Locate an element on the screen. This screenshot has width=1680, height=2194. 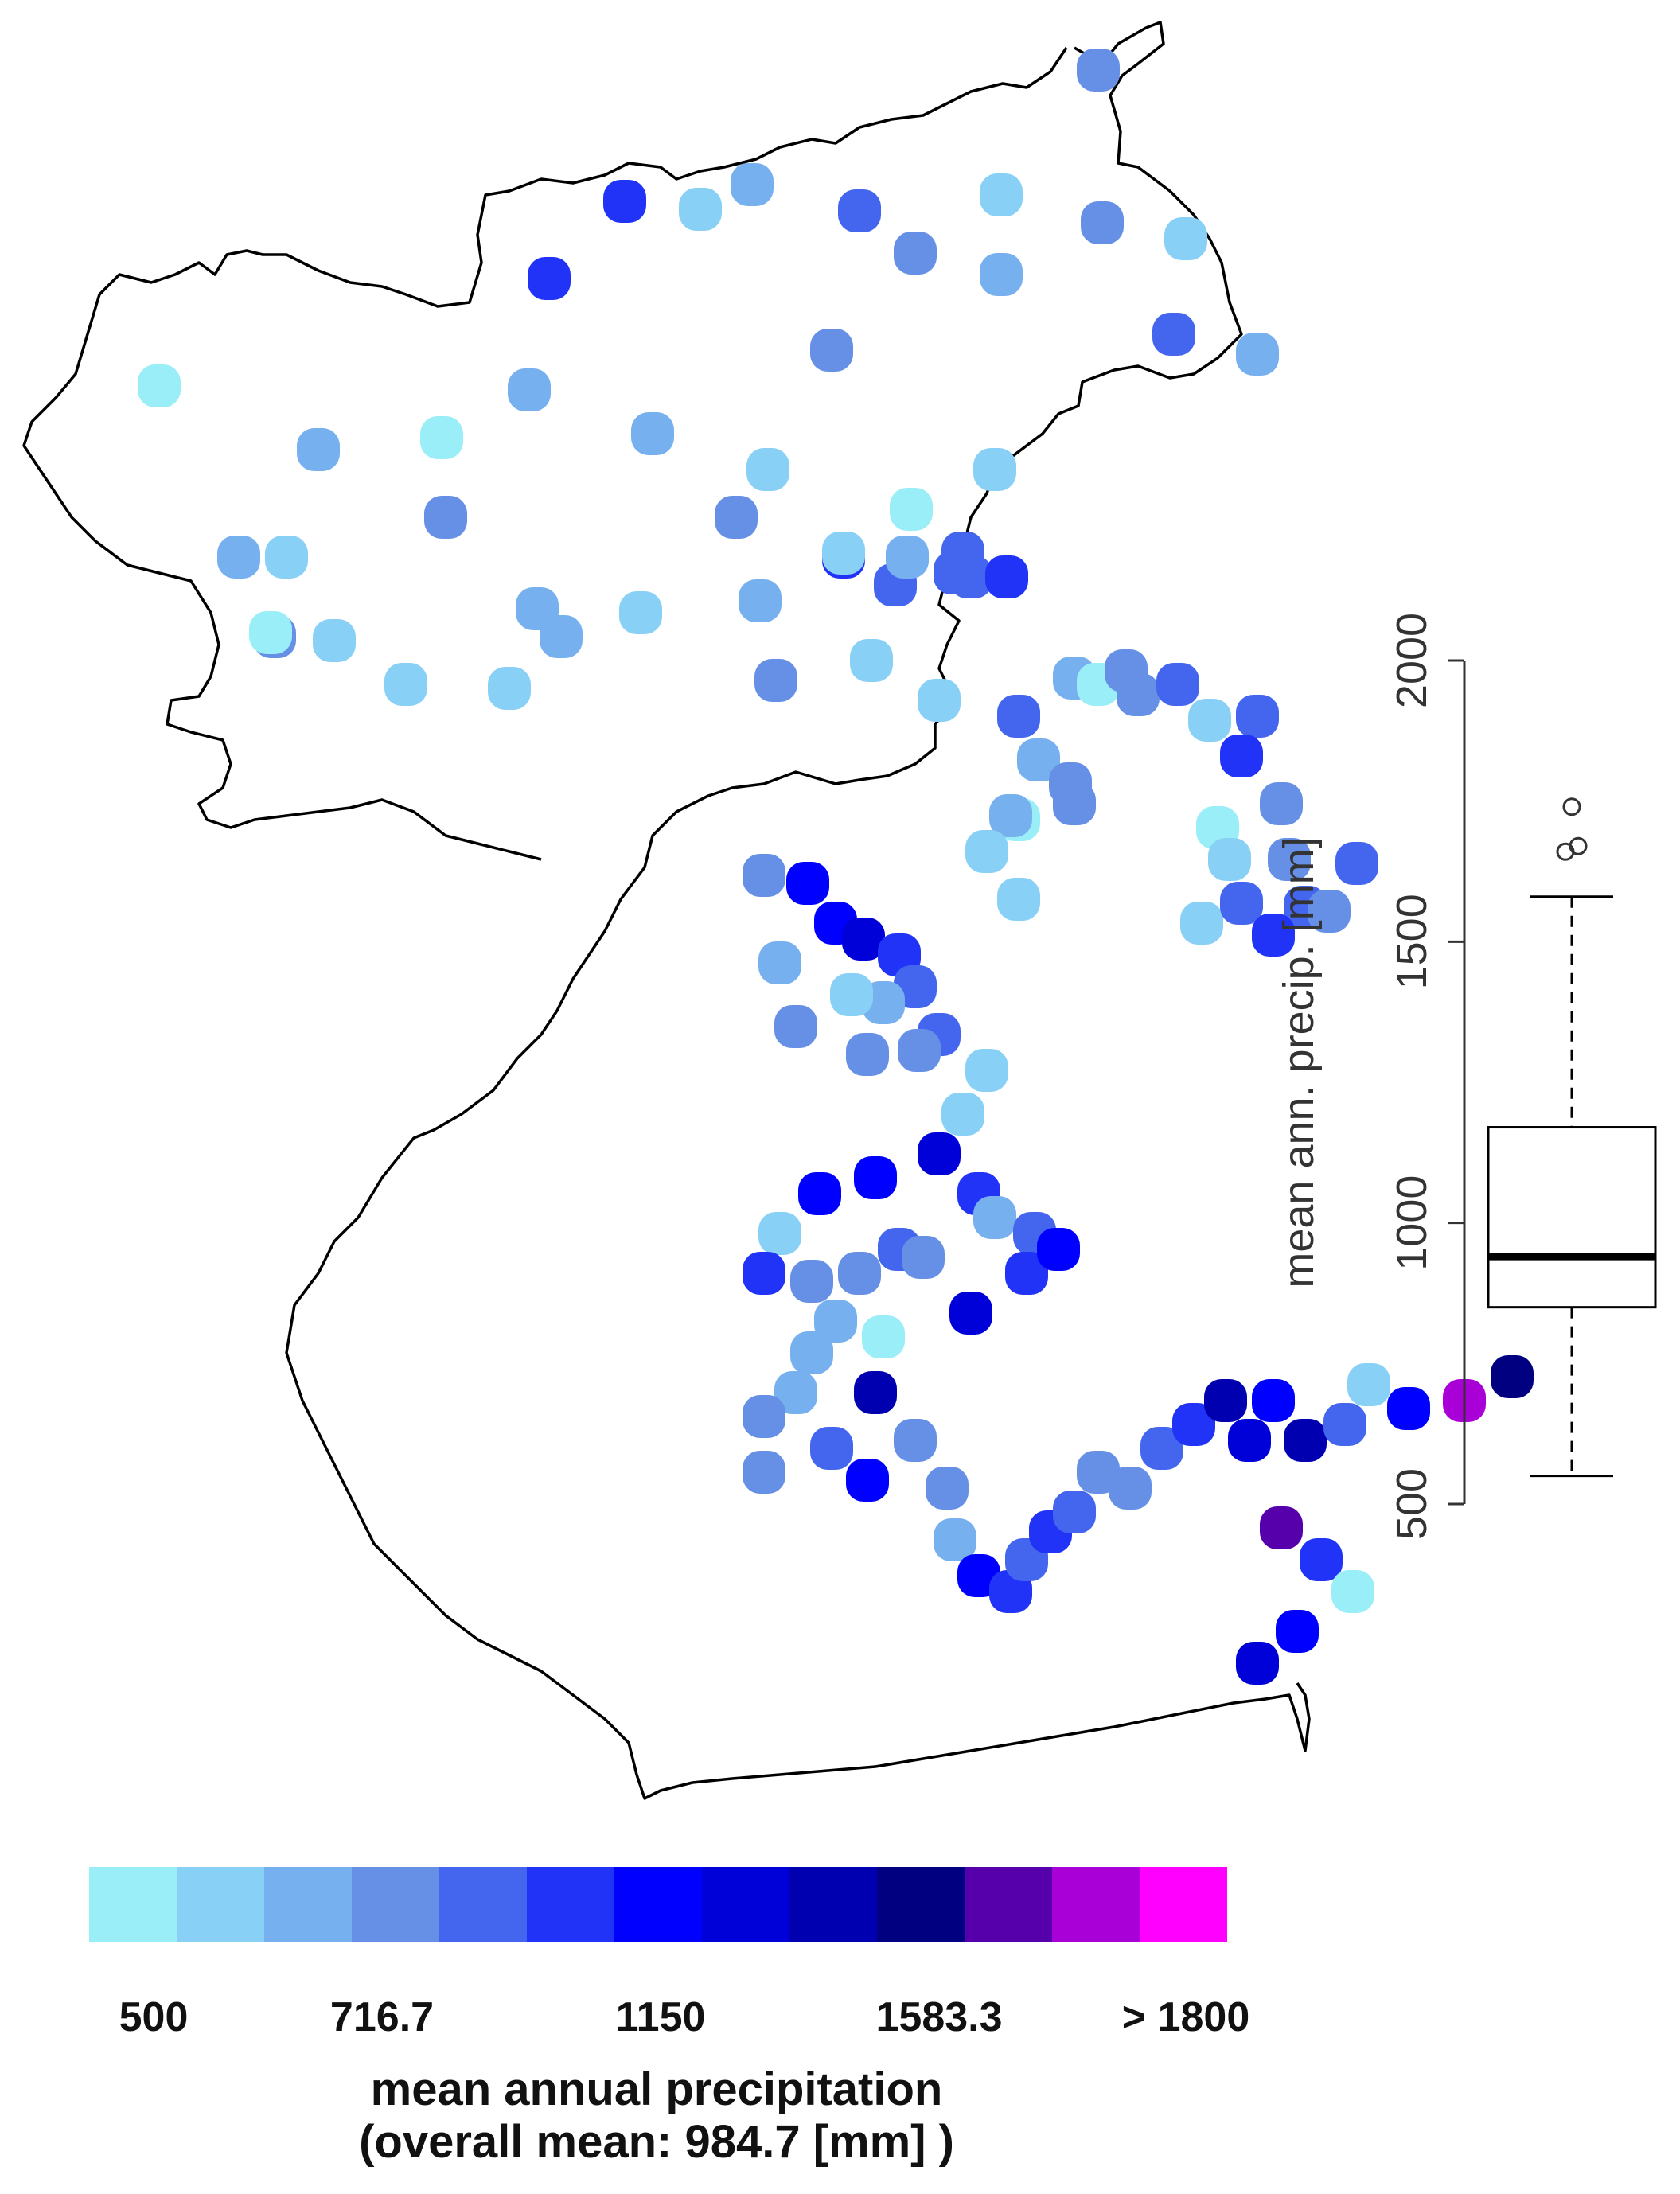
axis-tick-label: 1000 is located at coordinates (1412, 1223).